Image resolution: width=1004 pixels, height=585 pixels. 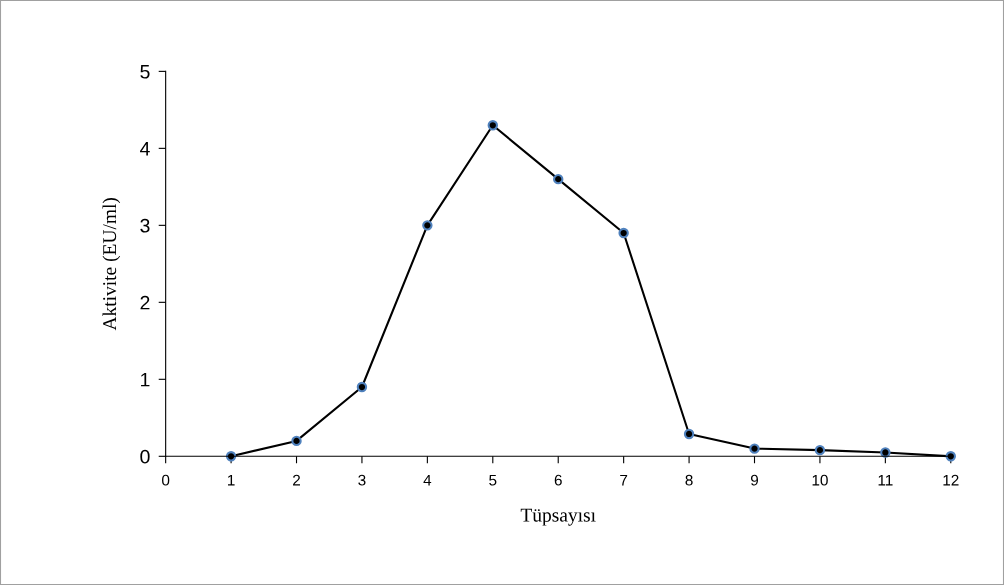 I want to click on x-tick-label: 2, so click(x=296, y=480).